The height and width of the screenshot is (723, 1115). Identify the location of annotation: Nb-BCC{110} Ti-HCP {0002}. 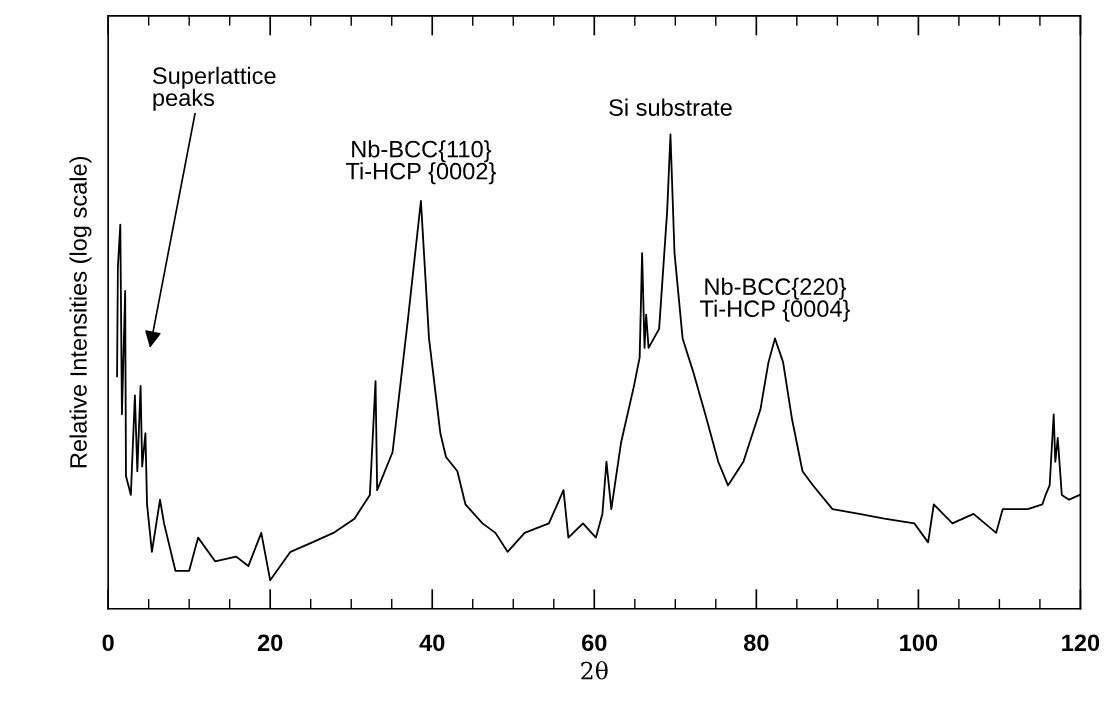
(420, 162).